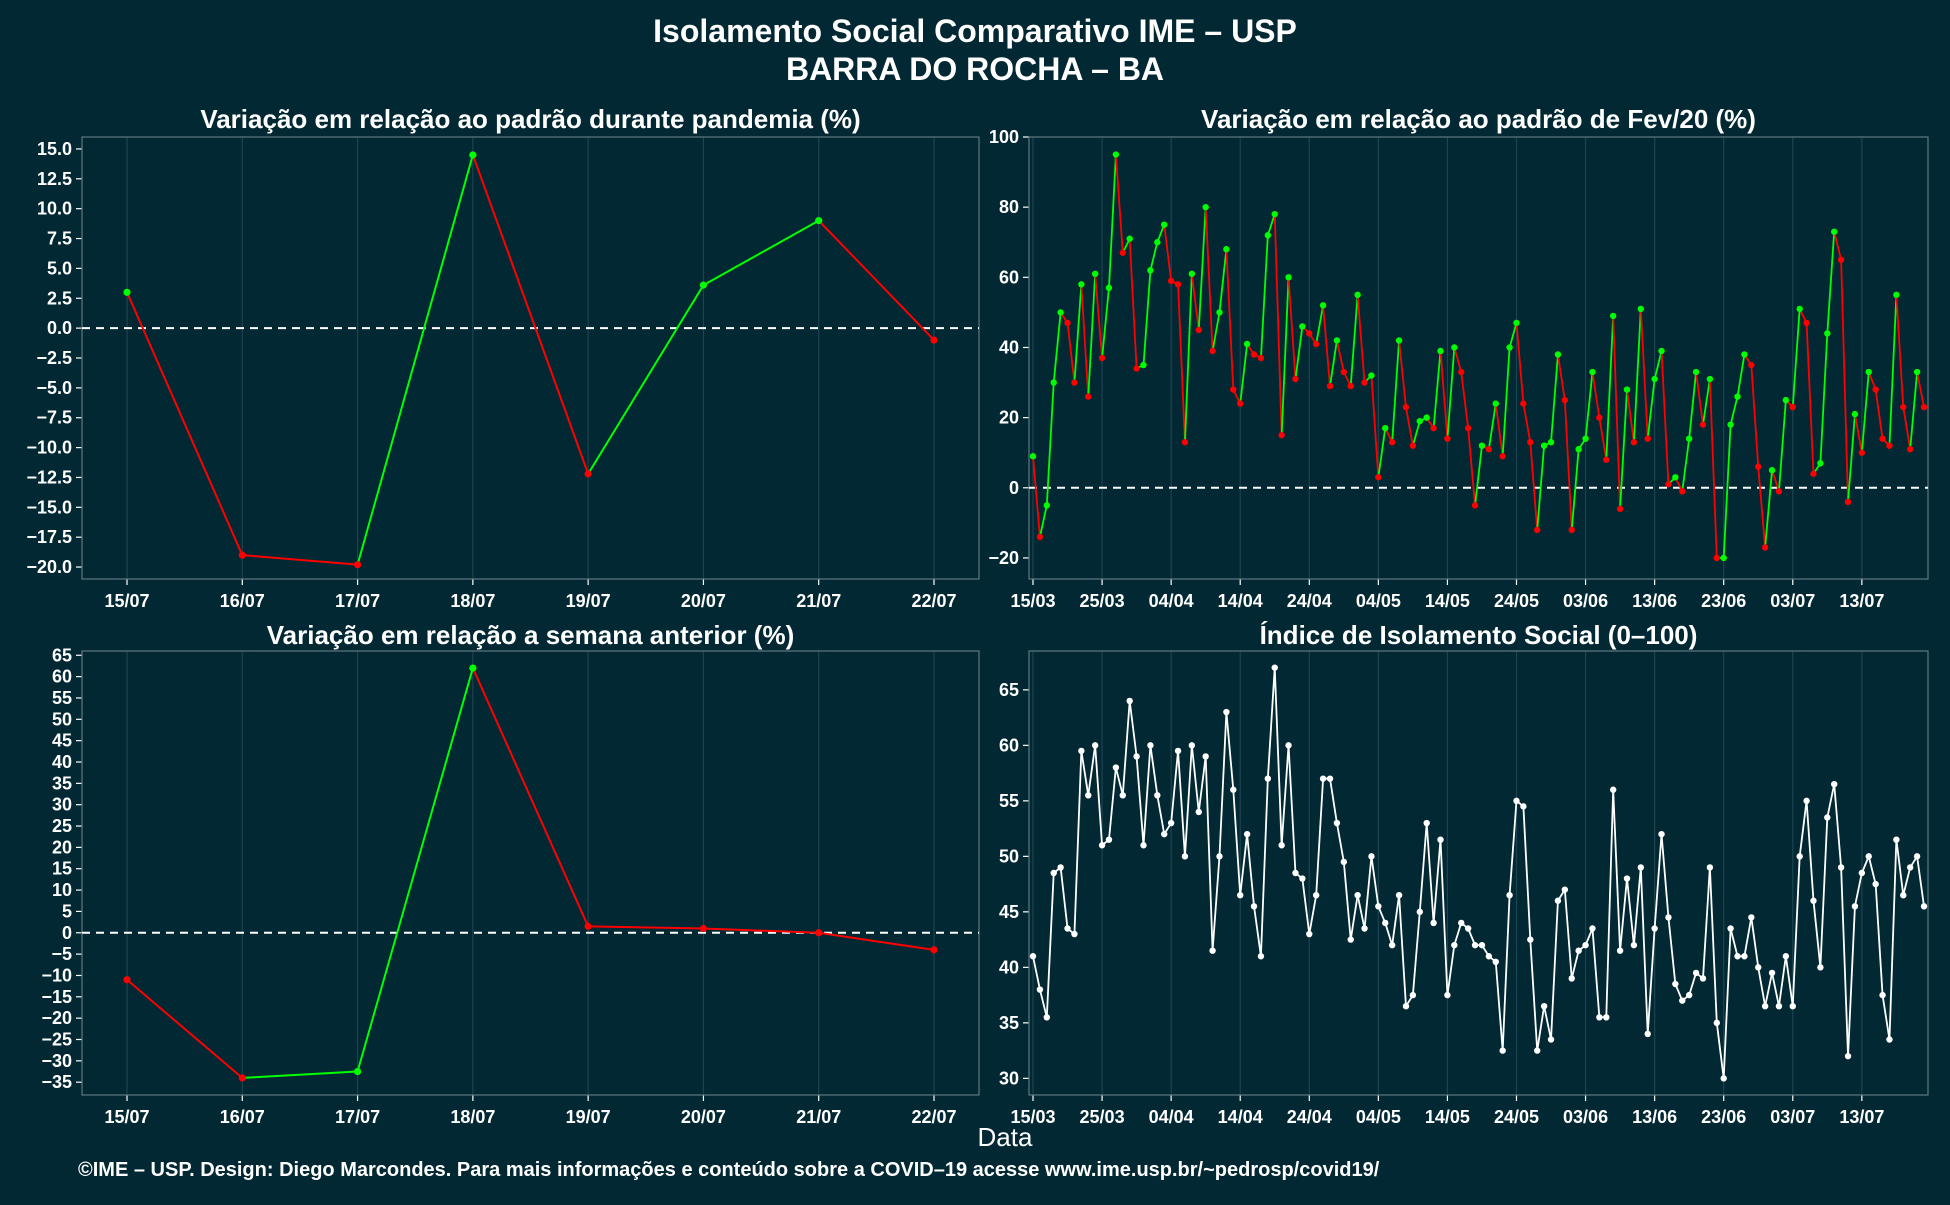 This screenshot has height=1205, width=1950. What do you see at coordinates (1009, 207) in the screenshot?
I see `y-tick-label: 80` at bounding box center [1009, 207].